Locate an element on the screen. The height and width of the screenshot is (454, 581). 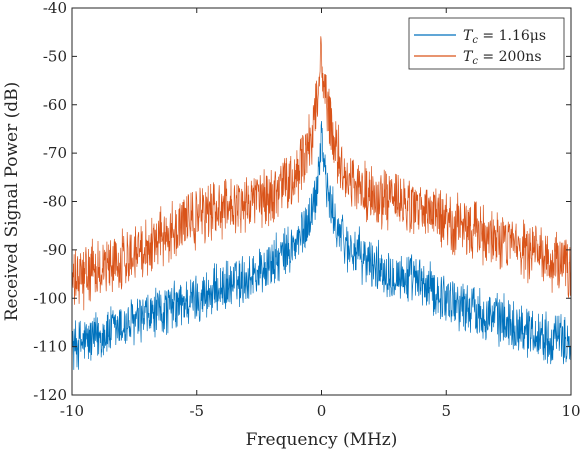
y-axis-label: Received Signal Power (dB) is located at coordinates (12, 202).